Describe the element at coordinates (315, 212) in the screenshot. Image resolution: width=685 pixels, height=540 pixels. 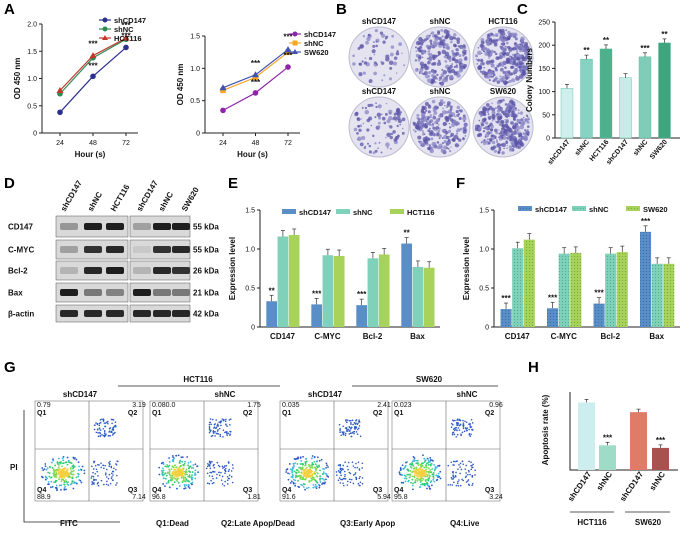
I see `legend-label-E: shCD147` at that location.